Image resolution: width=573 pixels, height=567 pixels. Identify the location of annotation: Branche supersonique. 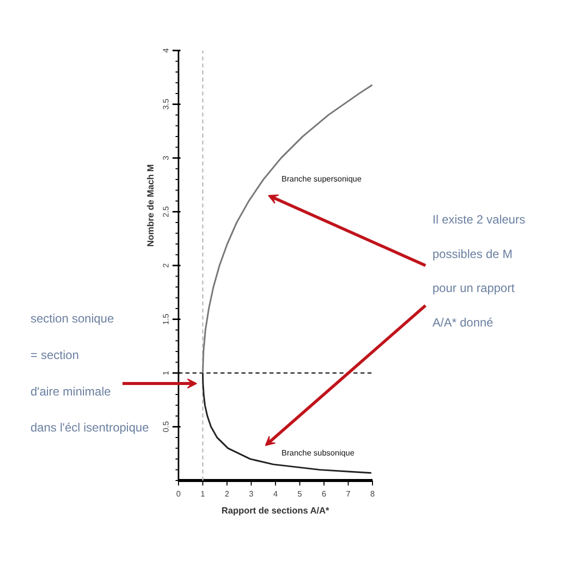
(322, 179).